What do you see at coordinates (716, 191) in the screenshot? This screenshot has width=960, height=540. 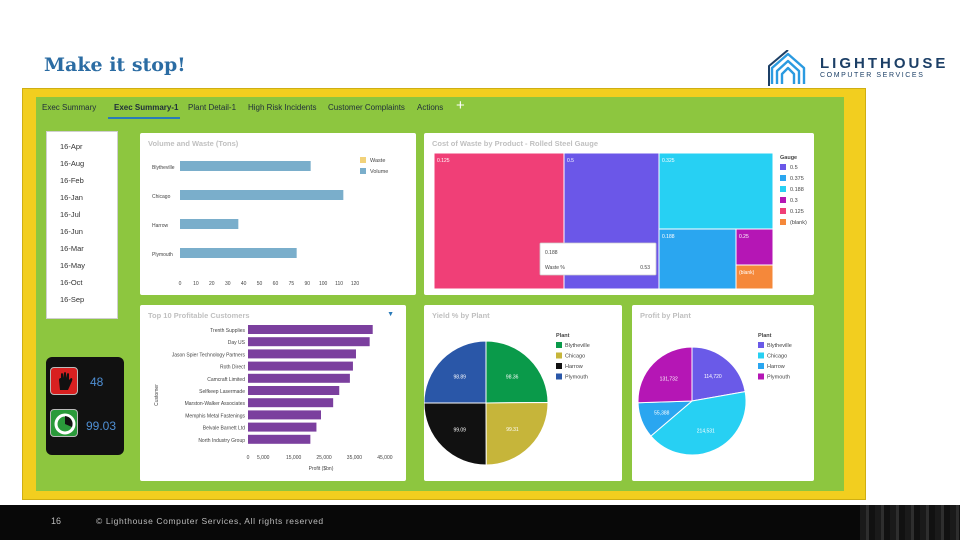 I see `treemap-cell` at bounding box center [716, 191].